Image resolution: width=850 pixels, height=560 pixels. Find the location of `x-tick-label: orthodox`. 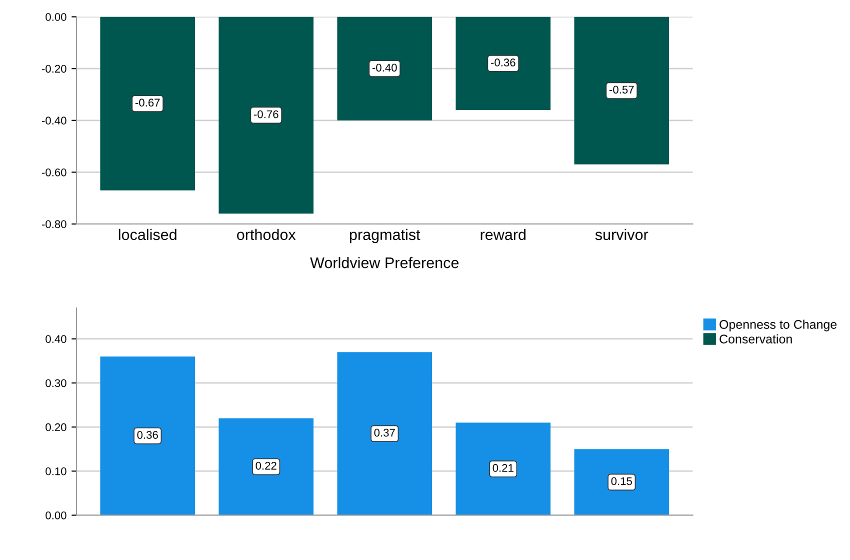

x-tick-label: orthodox is located at coordinates (266, 234).